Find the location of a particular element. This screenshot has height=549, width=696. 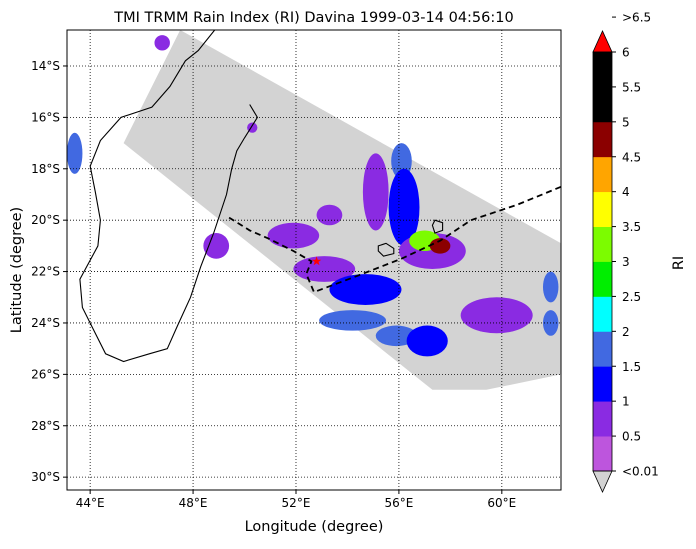

colorbar-under-triangle is located at coordinates (602, 481).